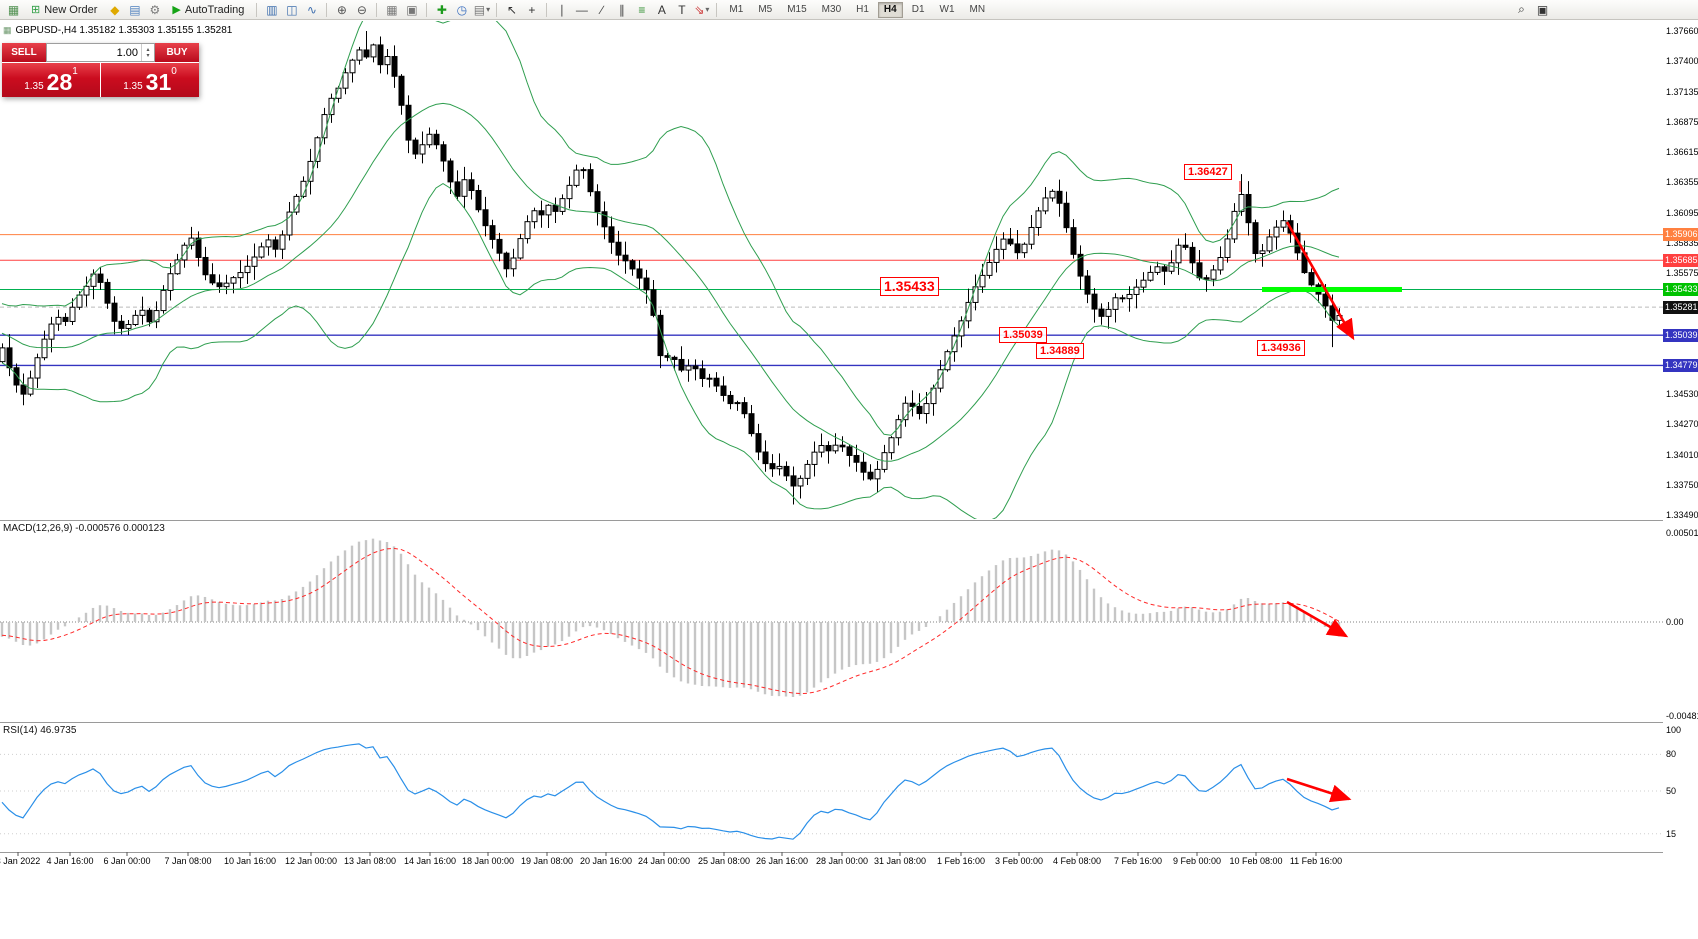  I want to click on tf-m30-button: M30, so click(831, 10).